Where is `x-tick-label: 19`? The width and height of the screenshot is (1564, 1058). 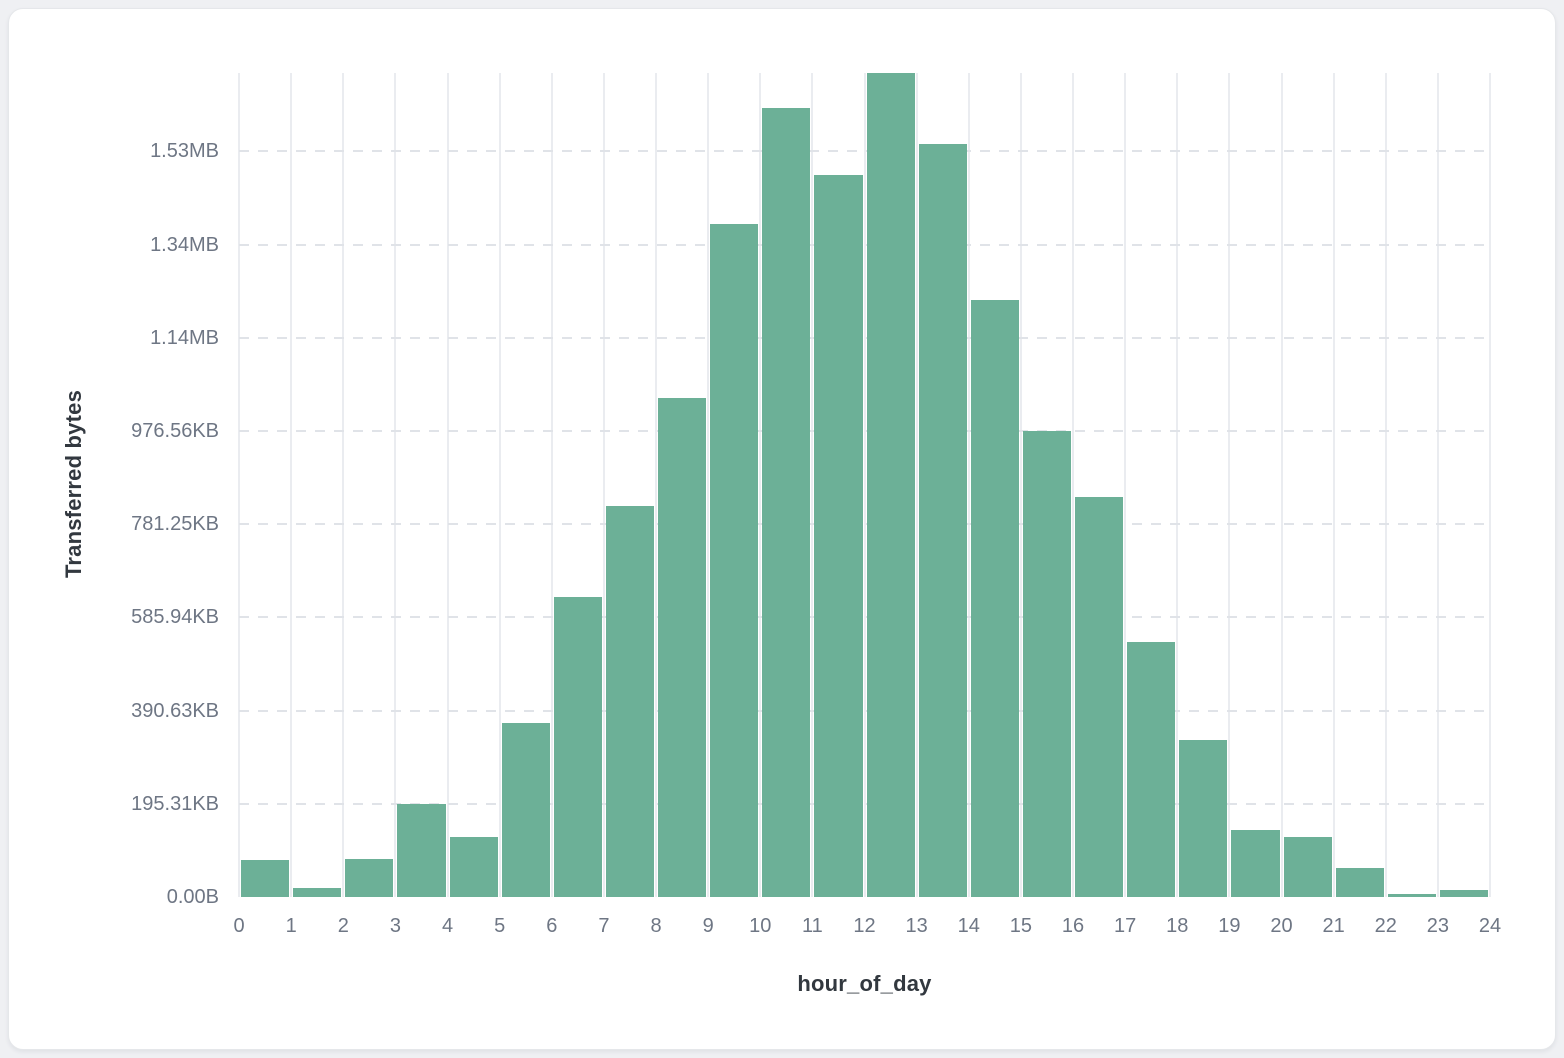
x-tick-label: 19 is located at coordinates (1229, 926).